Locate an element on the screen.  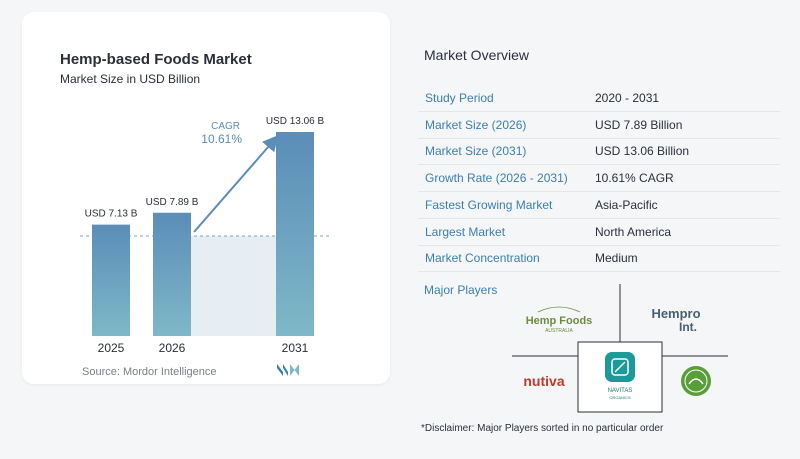
svg-text: ORGANICS is located at coordinates (620, 397).